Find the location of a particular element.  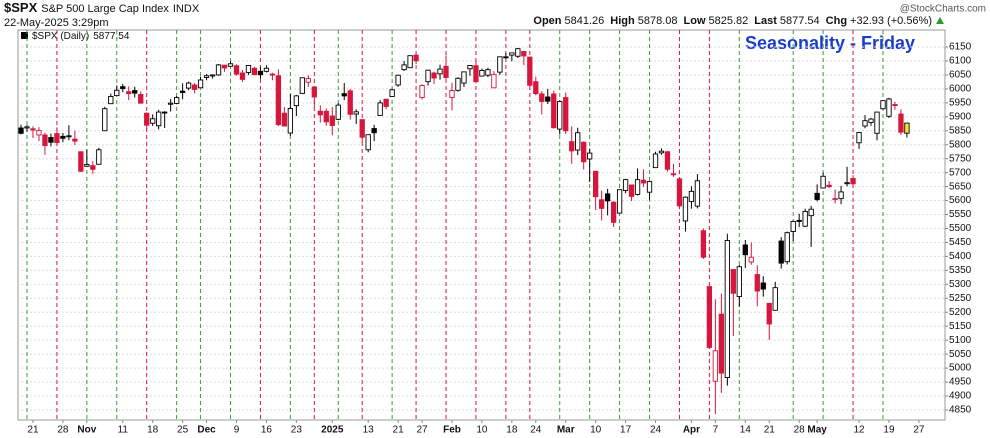

y-tick-label: 5900 is located at coordinates (960, 116).